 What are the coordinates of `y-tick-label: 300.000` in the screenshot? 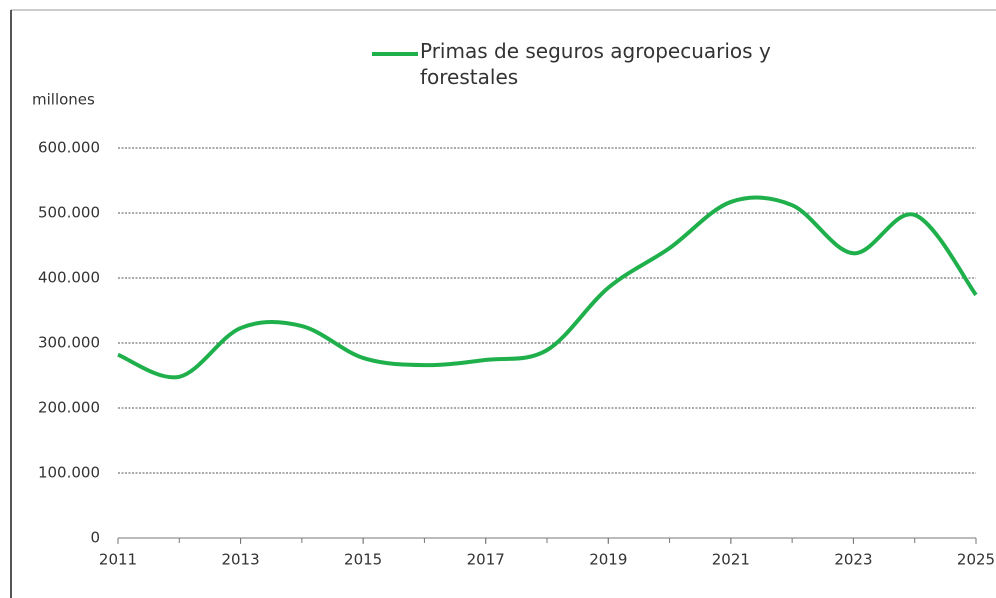 It's located at (69, 343).